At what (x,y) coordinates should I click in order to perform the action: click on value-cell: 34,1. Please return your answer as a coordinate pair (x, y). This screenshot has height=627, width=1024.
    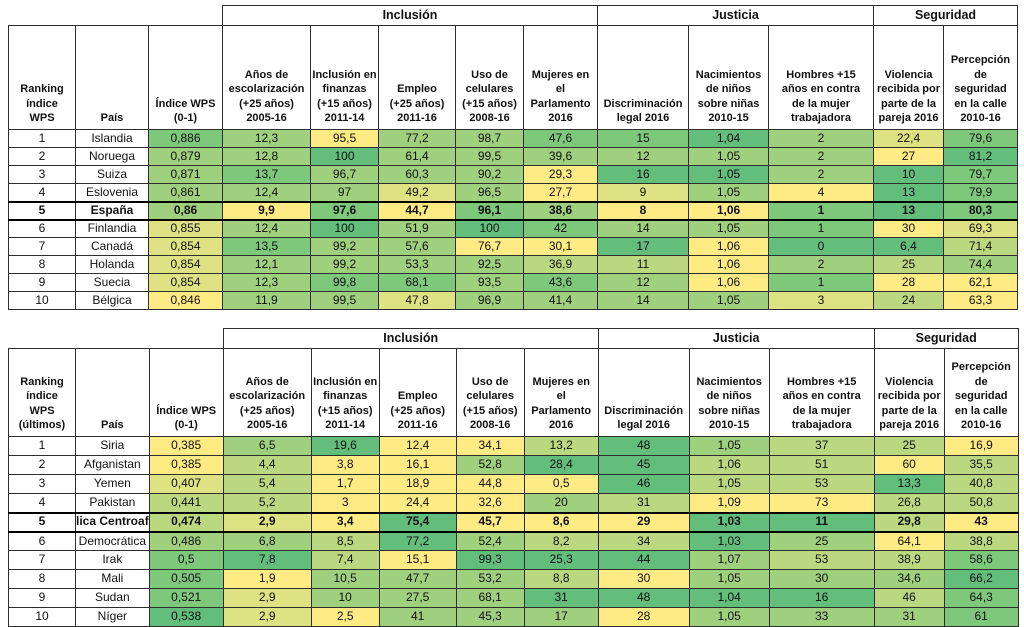
    Looking at the image, I should click on (490, 446).